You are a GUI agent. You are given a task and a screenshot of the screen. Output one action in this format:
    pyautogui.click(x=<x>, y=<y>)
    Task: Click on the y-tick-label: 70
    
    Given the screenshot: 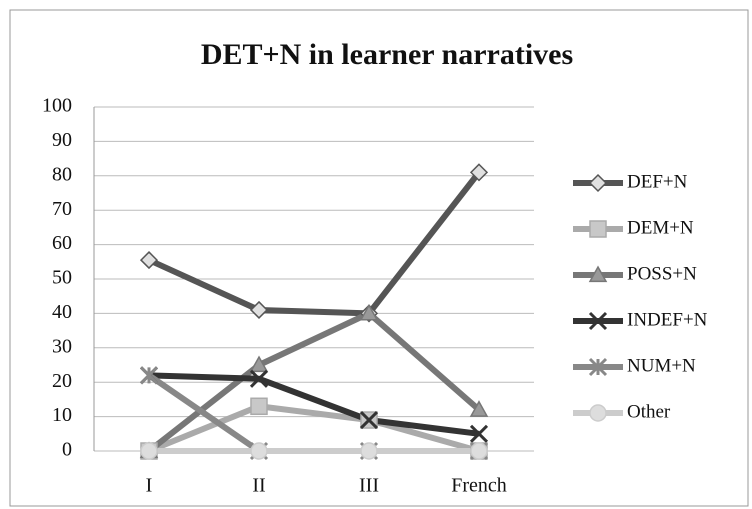 What is the action you would take?
    pyautogui.click(x=62, y=209)
    